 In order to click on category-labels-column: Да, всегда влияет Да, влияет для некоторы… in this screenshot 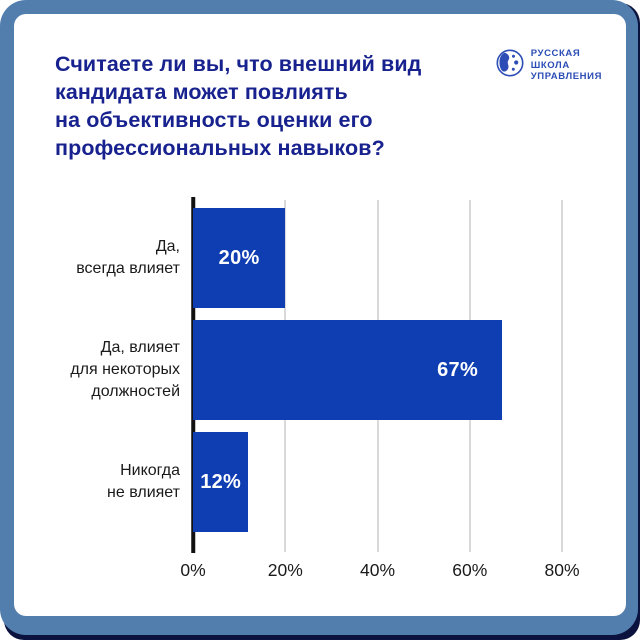, I will do `click(97, 376)`.